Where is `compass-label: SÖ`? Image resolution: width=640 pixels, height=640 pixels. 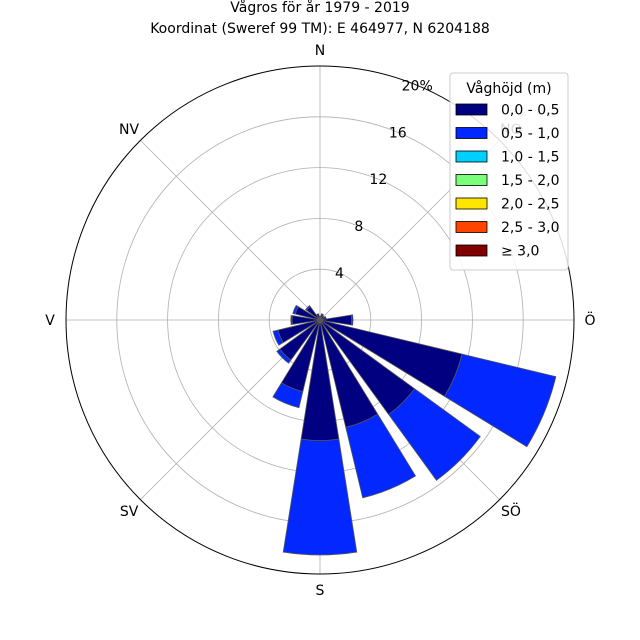
compass-label: SÖ is located at coordinates (511, 511).